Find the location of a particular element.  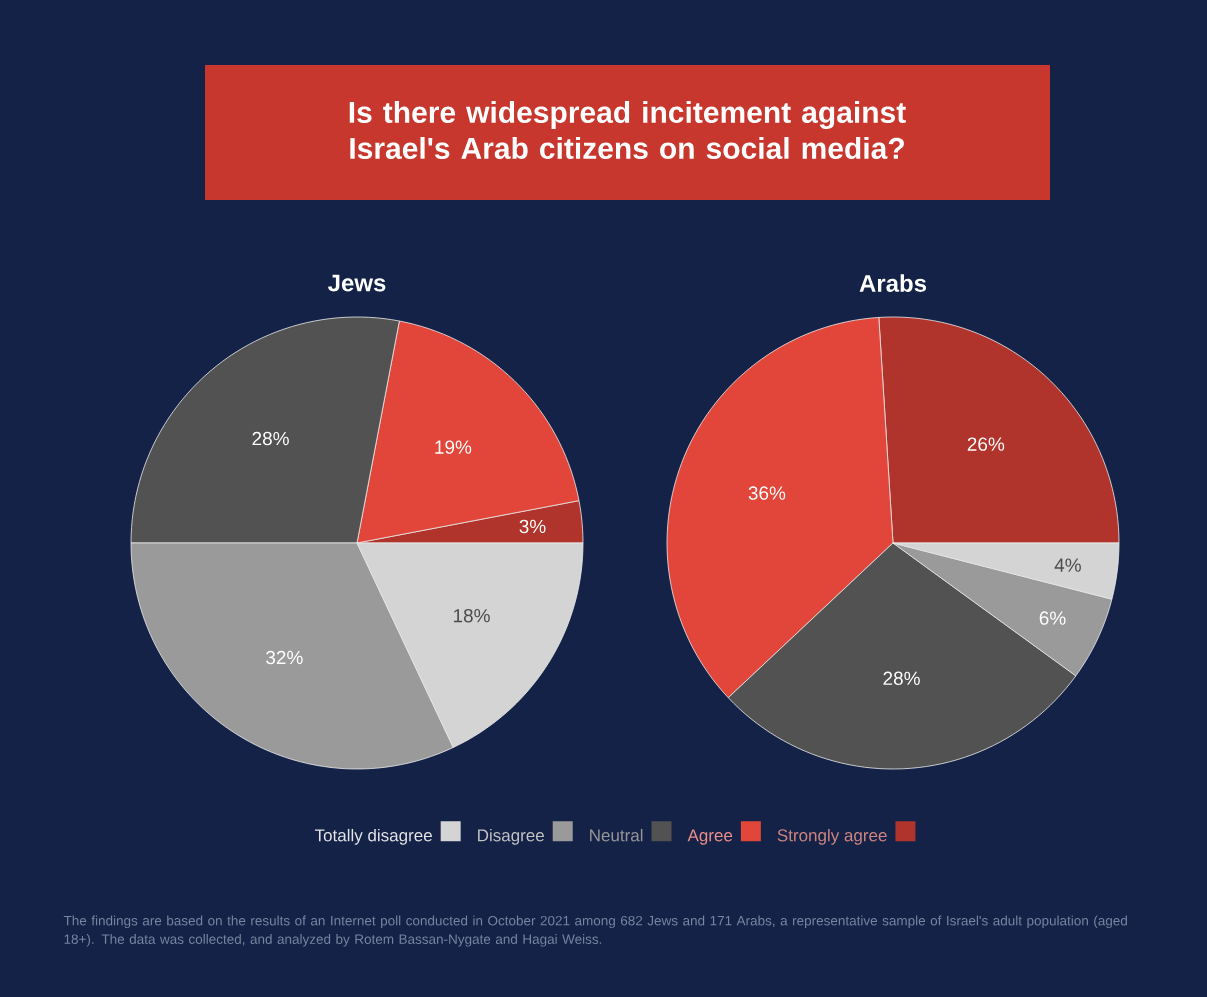

chart-title: Arabs is located at coordinates (893, 283).